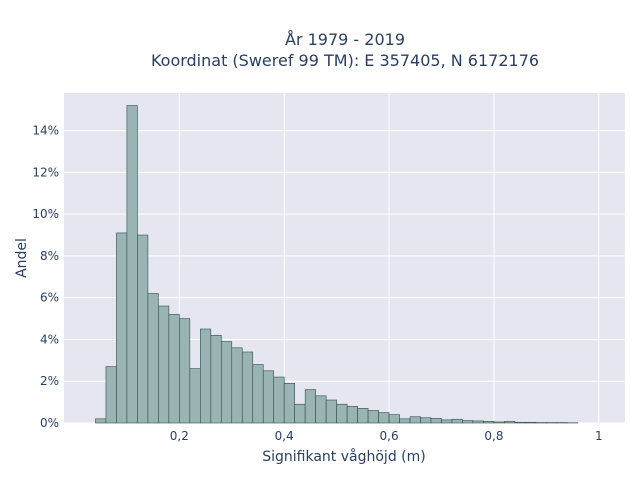 This screenshot has height=480, width=640. I want to click on x-axis-title: Signifikant våghöjd (m), so click(343, 456).